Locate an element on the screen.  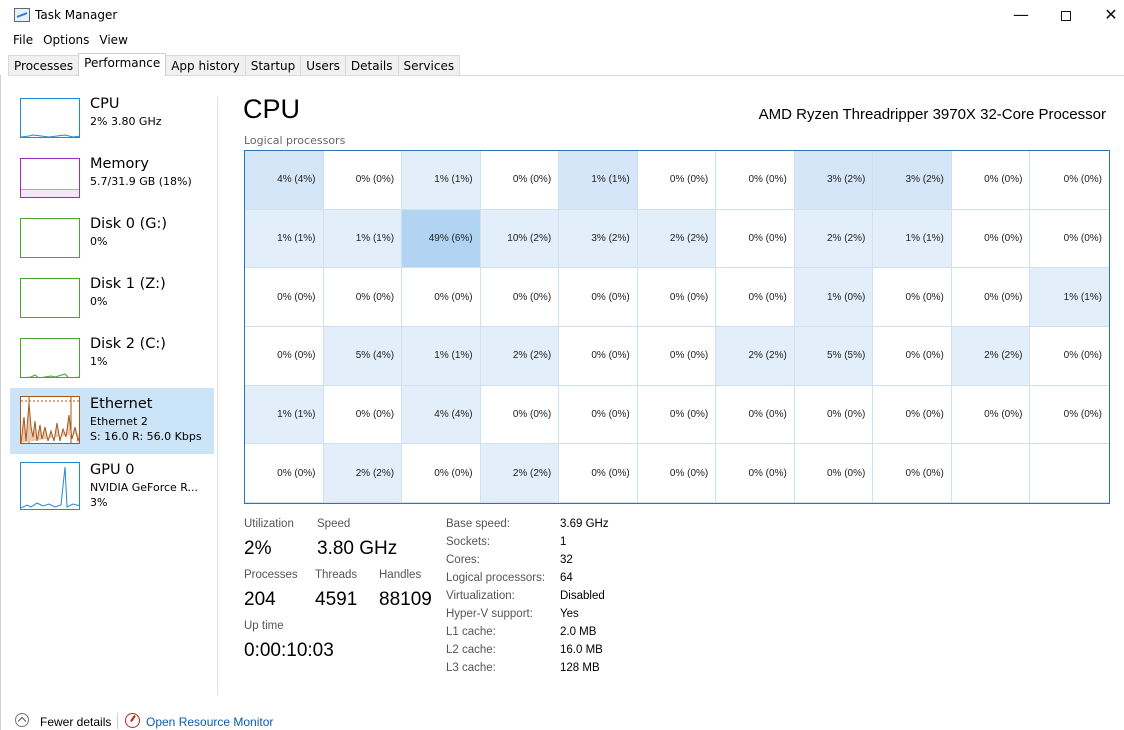
sidebar-item-label: GPU 0 is located at coordinates (112, 470).